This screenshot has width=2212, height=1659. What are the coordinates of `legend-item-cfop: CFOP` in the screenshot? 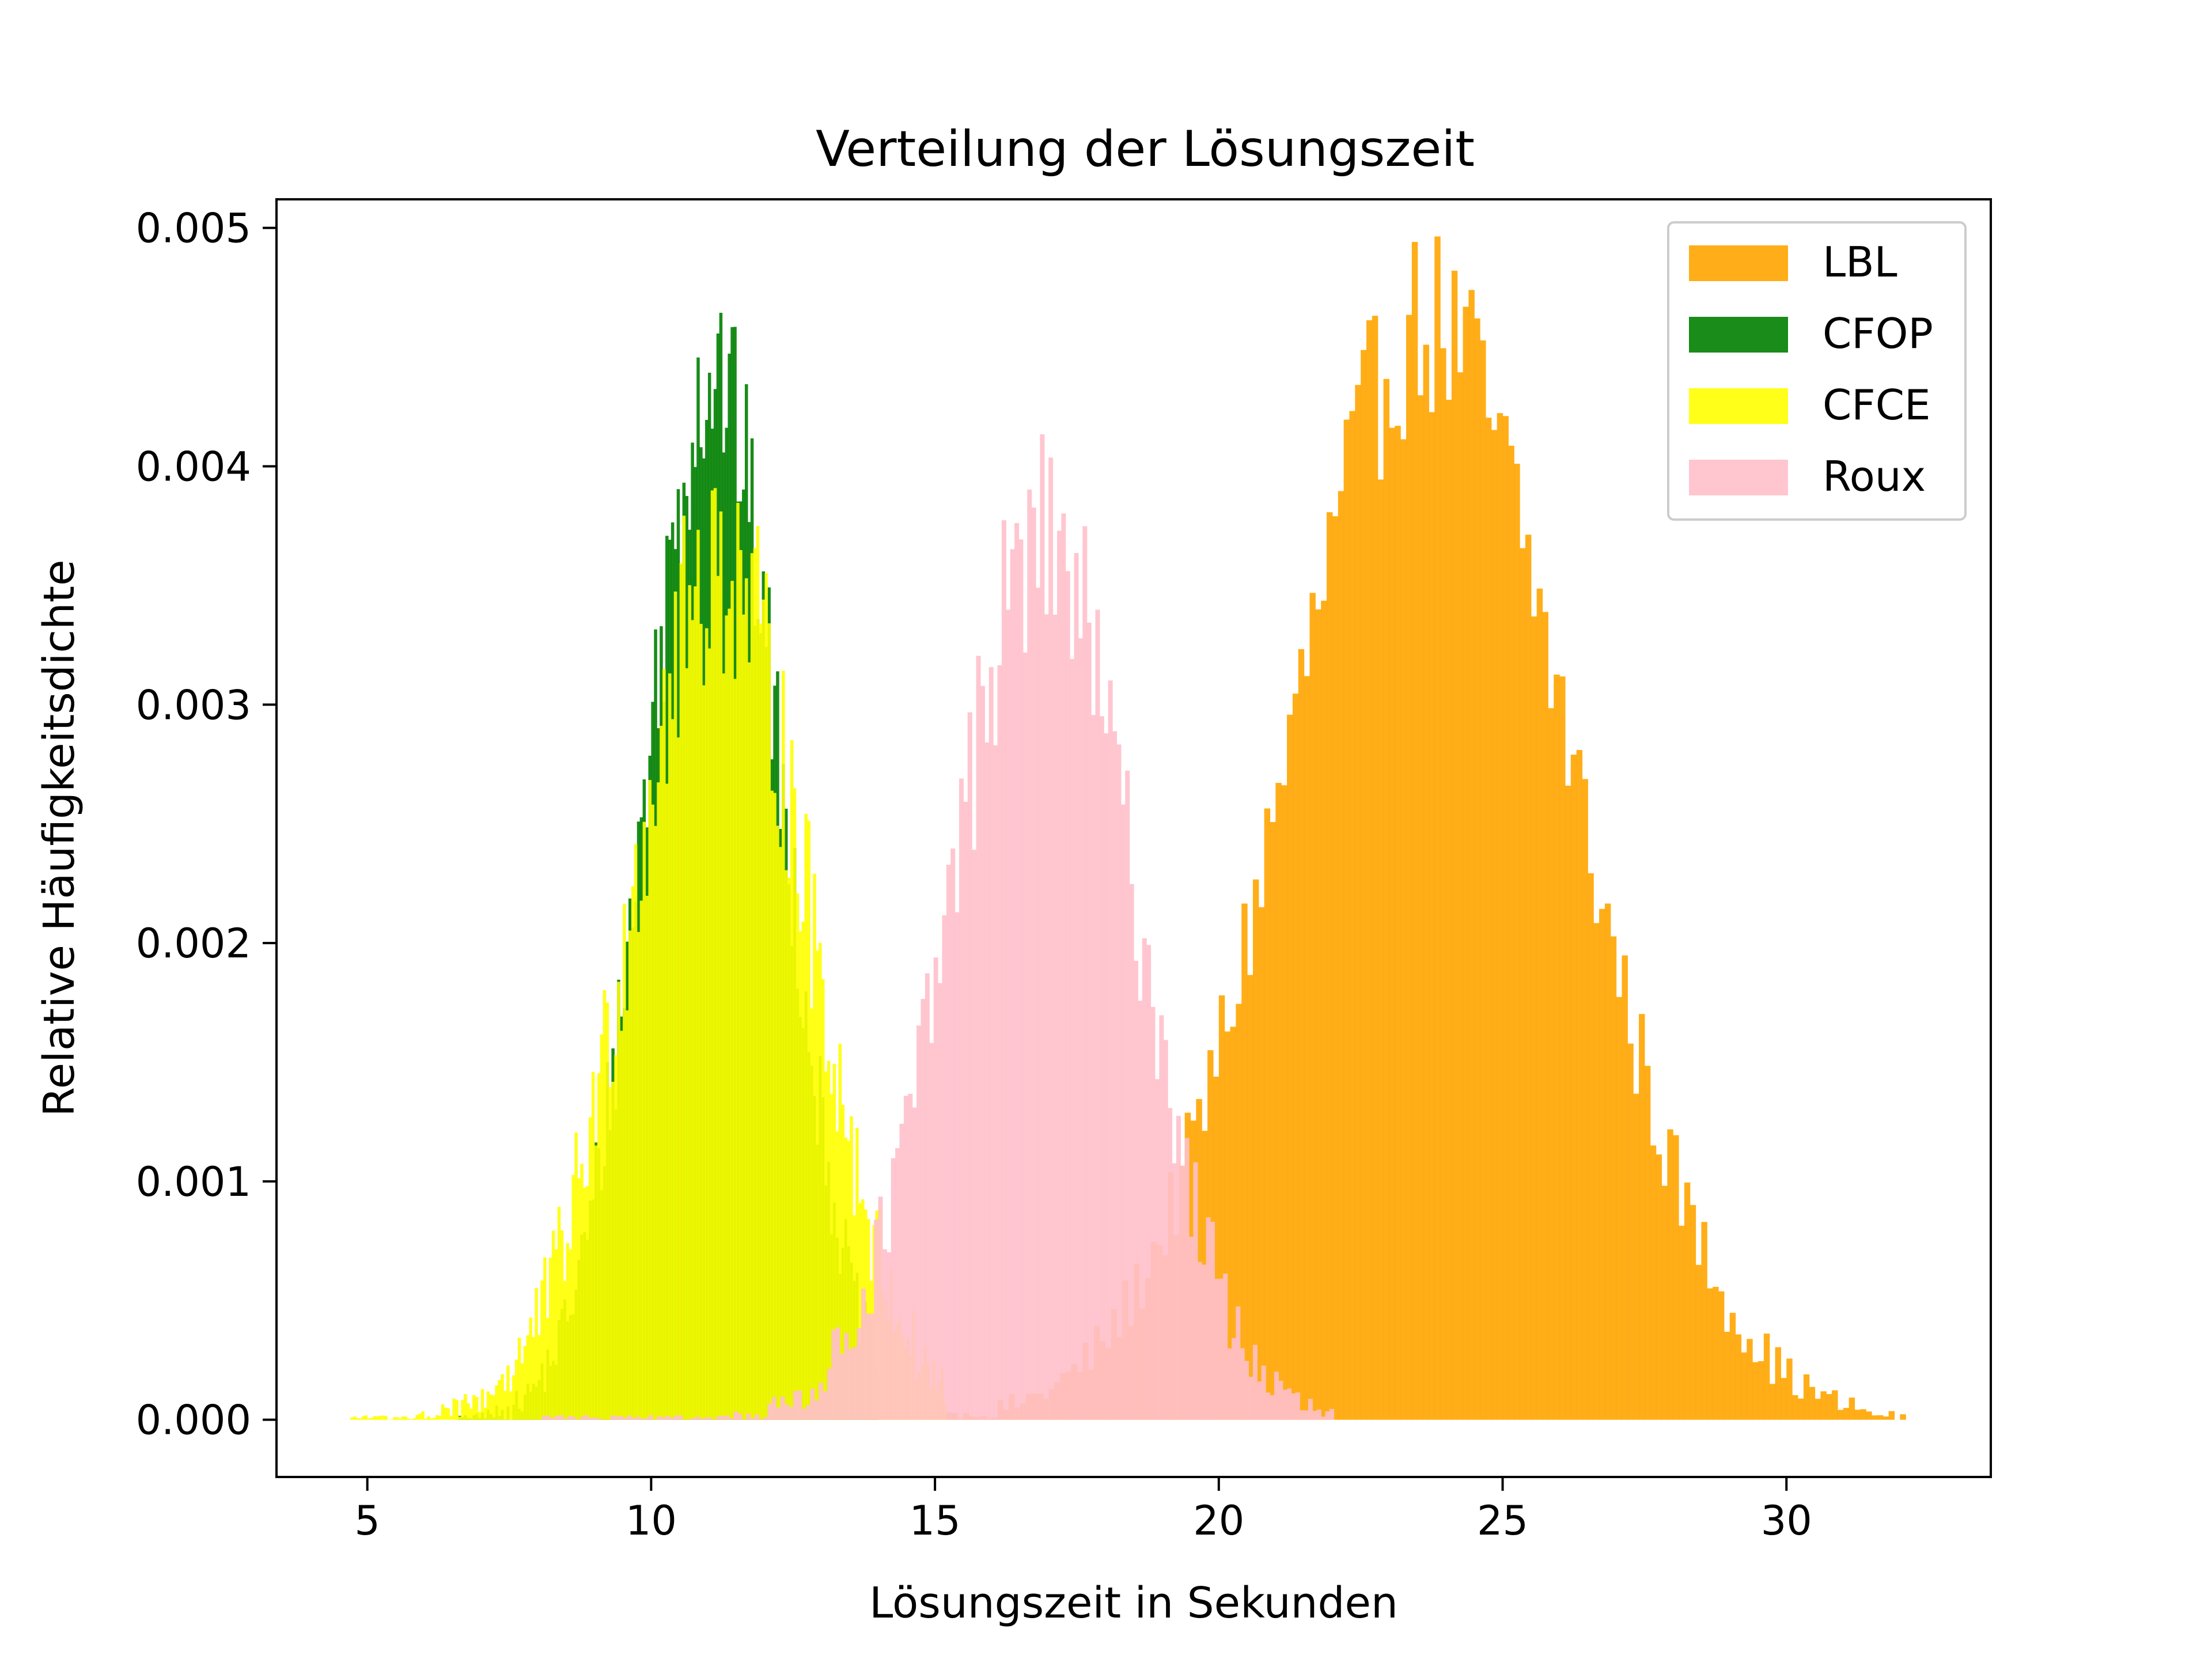 It's located at (1811, 333).